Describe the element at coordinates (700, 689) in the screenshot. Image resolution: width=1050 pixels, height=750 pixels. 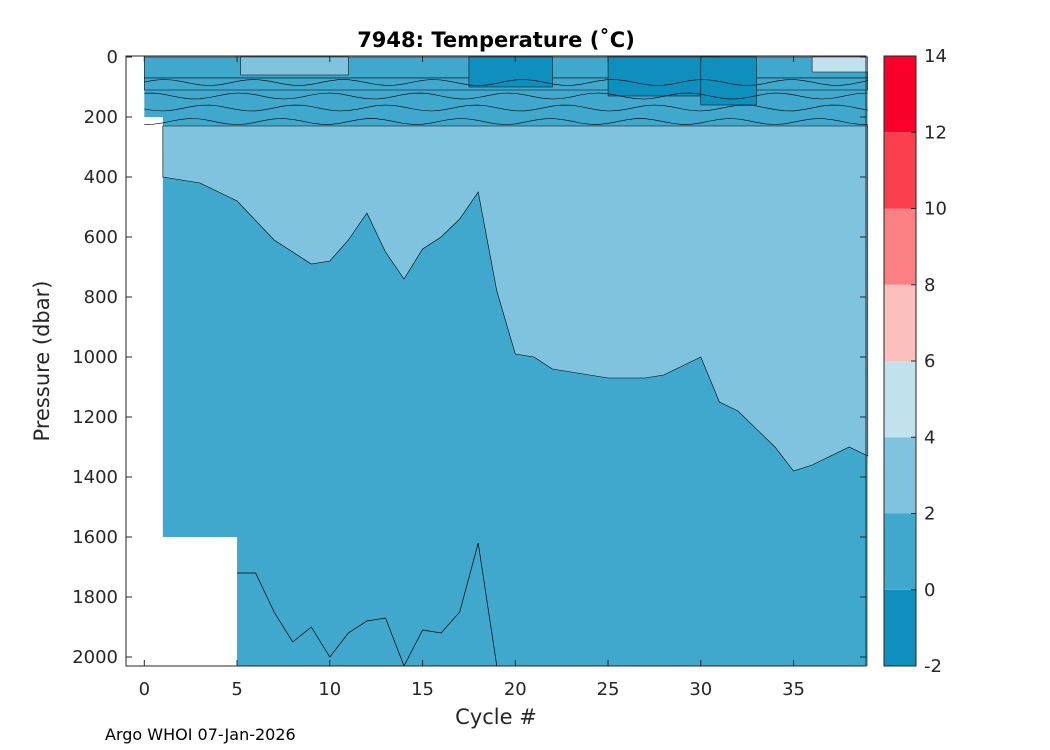
I see `x-tick-label: 30` at that location.